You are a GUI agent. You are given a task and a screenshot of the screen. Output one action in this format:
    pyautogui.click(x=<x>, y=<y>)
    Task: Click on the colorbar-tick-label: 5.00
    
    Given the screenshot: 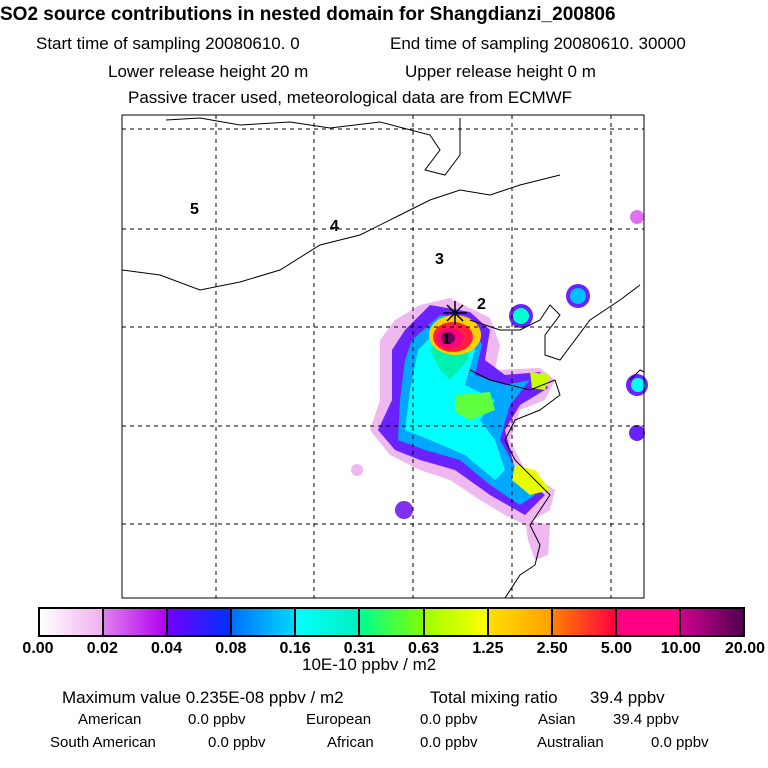 What is the action you would take?
    pyautogui.click(x=616, y=648)
    